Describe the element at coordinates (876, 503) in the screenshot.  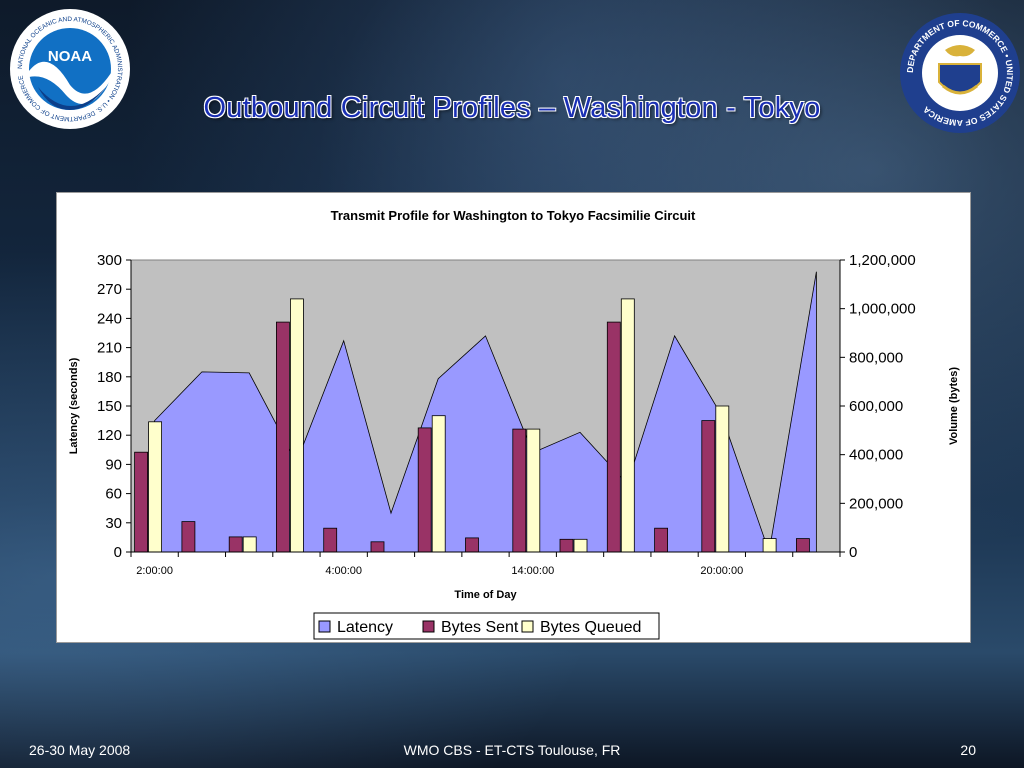
I see `y2-tick-label: 200,000` at that location.